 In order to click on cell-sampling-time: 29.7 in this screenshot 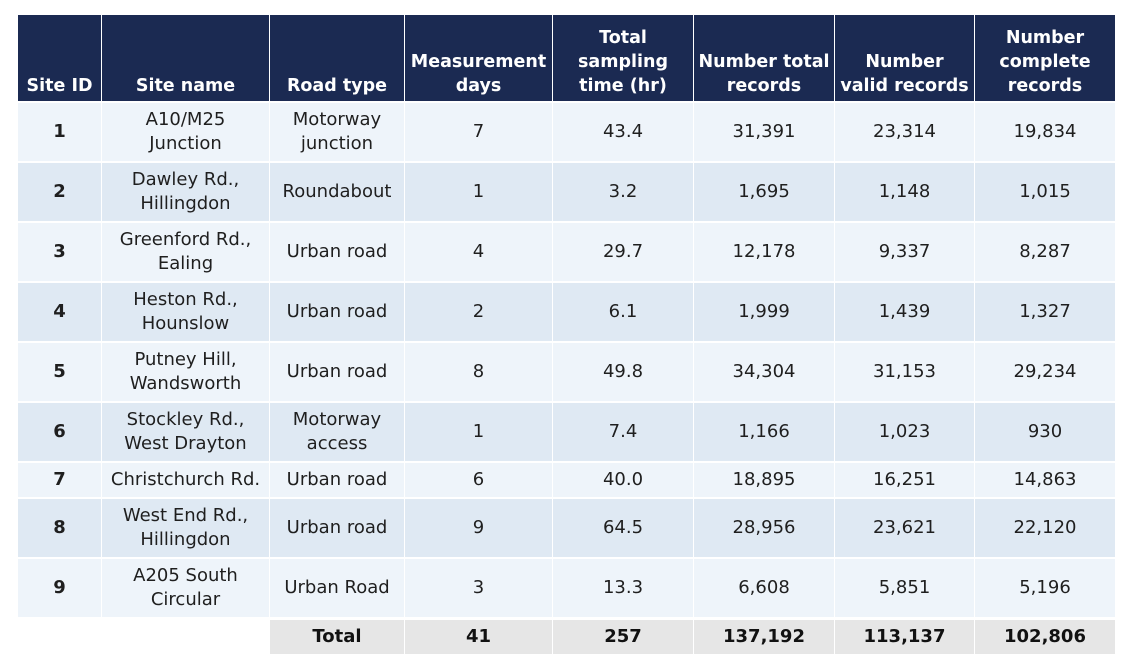, I will do `click(623, 251)`.